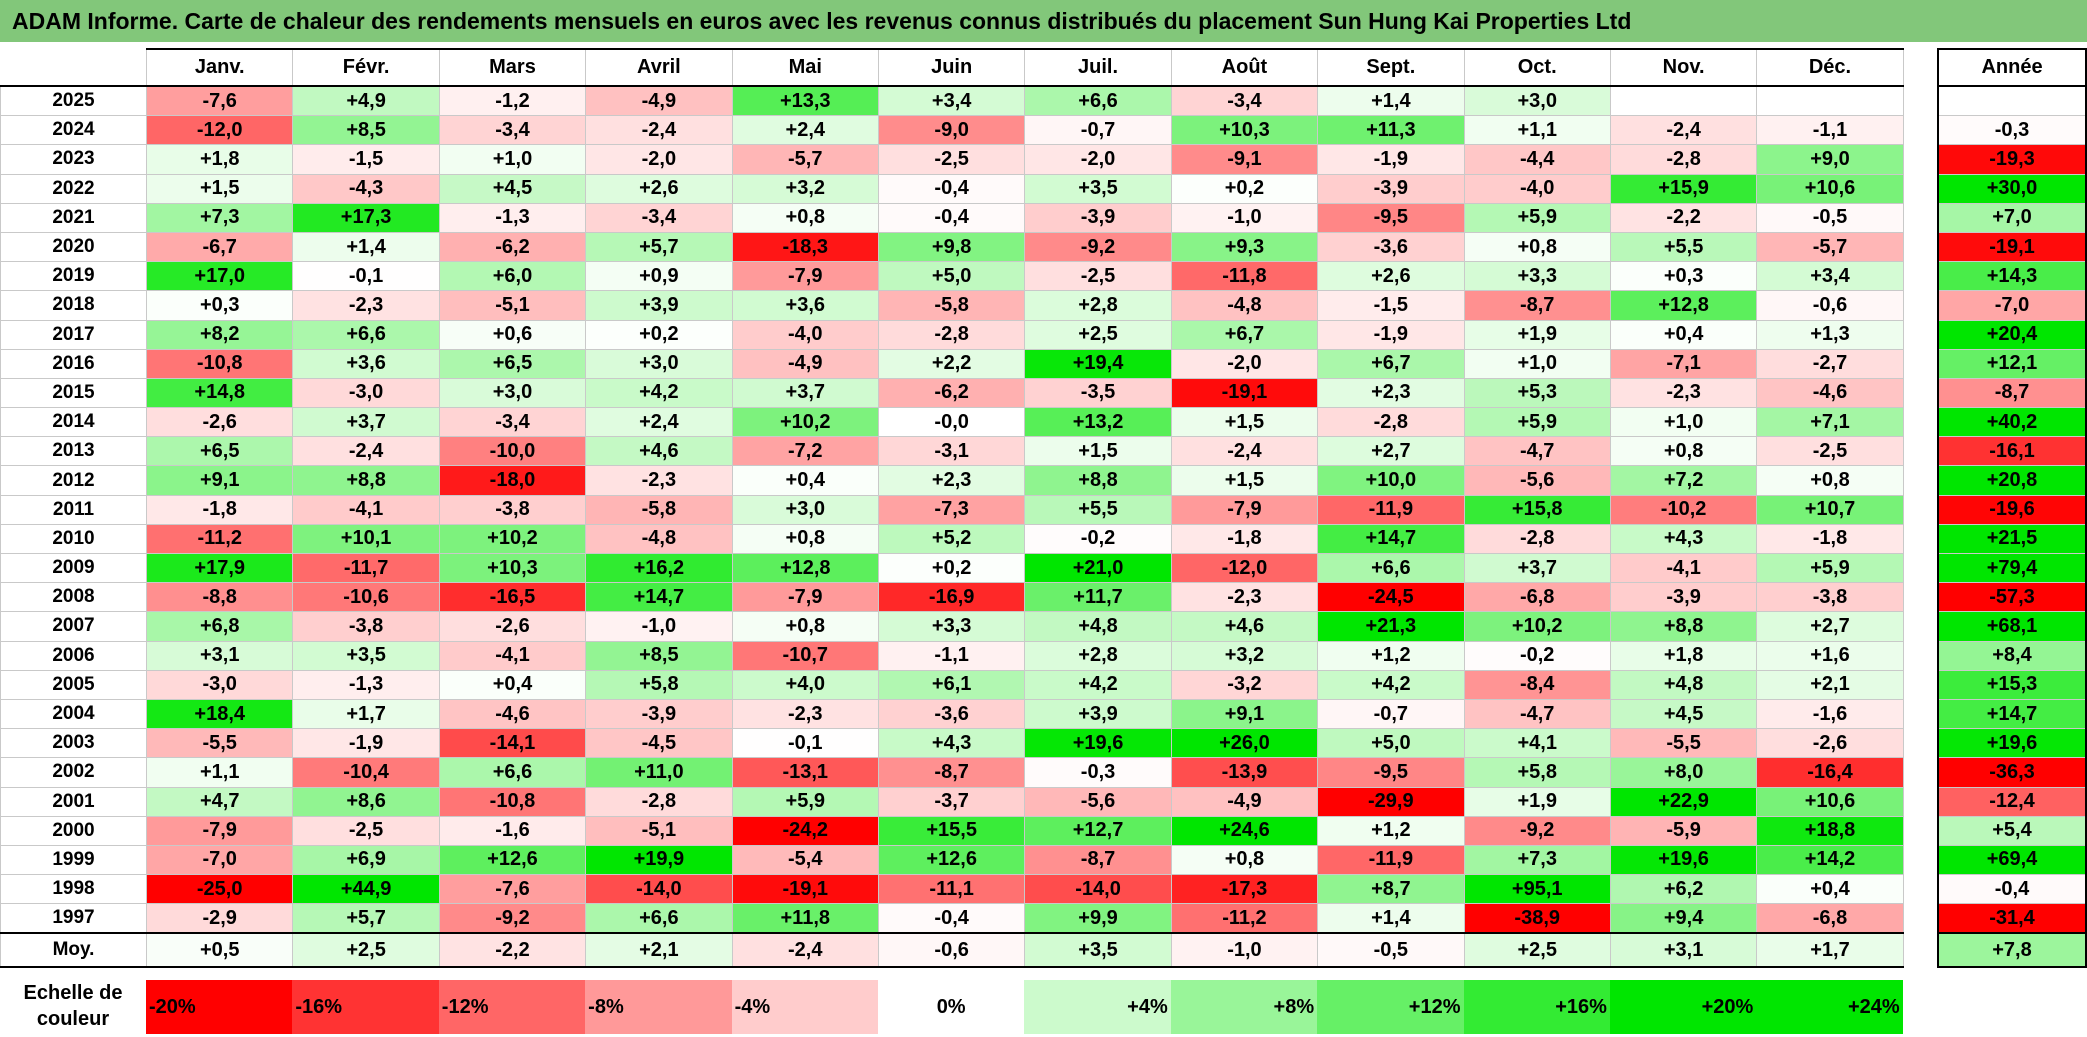 The height and width of the screenshot is (1037, 2087). I want to click on heatmap-cell: -3,4, so click(659, 217).